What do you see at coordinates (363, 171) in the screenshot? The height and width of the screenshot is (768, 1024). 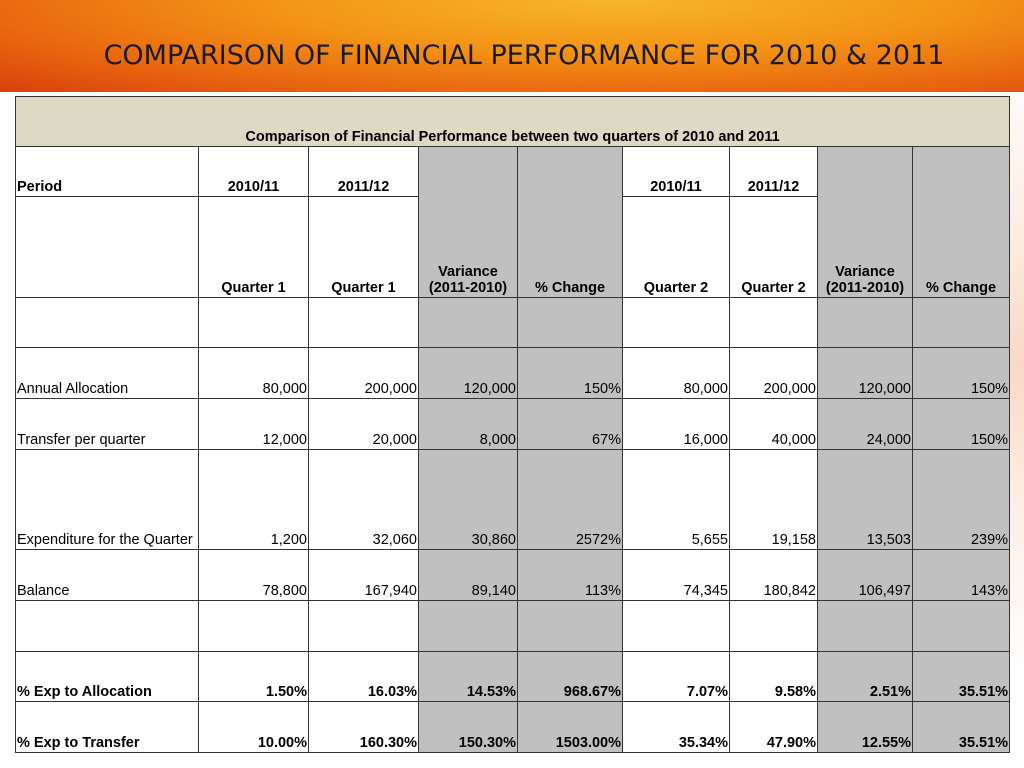 I see `year-header-q1-2011: 2011/12` at bounding box center [363, 171].